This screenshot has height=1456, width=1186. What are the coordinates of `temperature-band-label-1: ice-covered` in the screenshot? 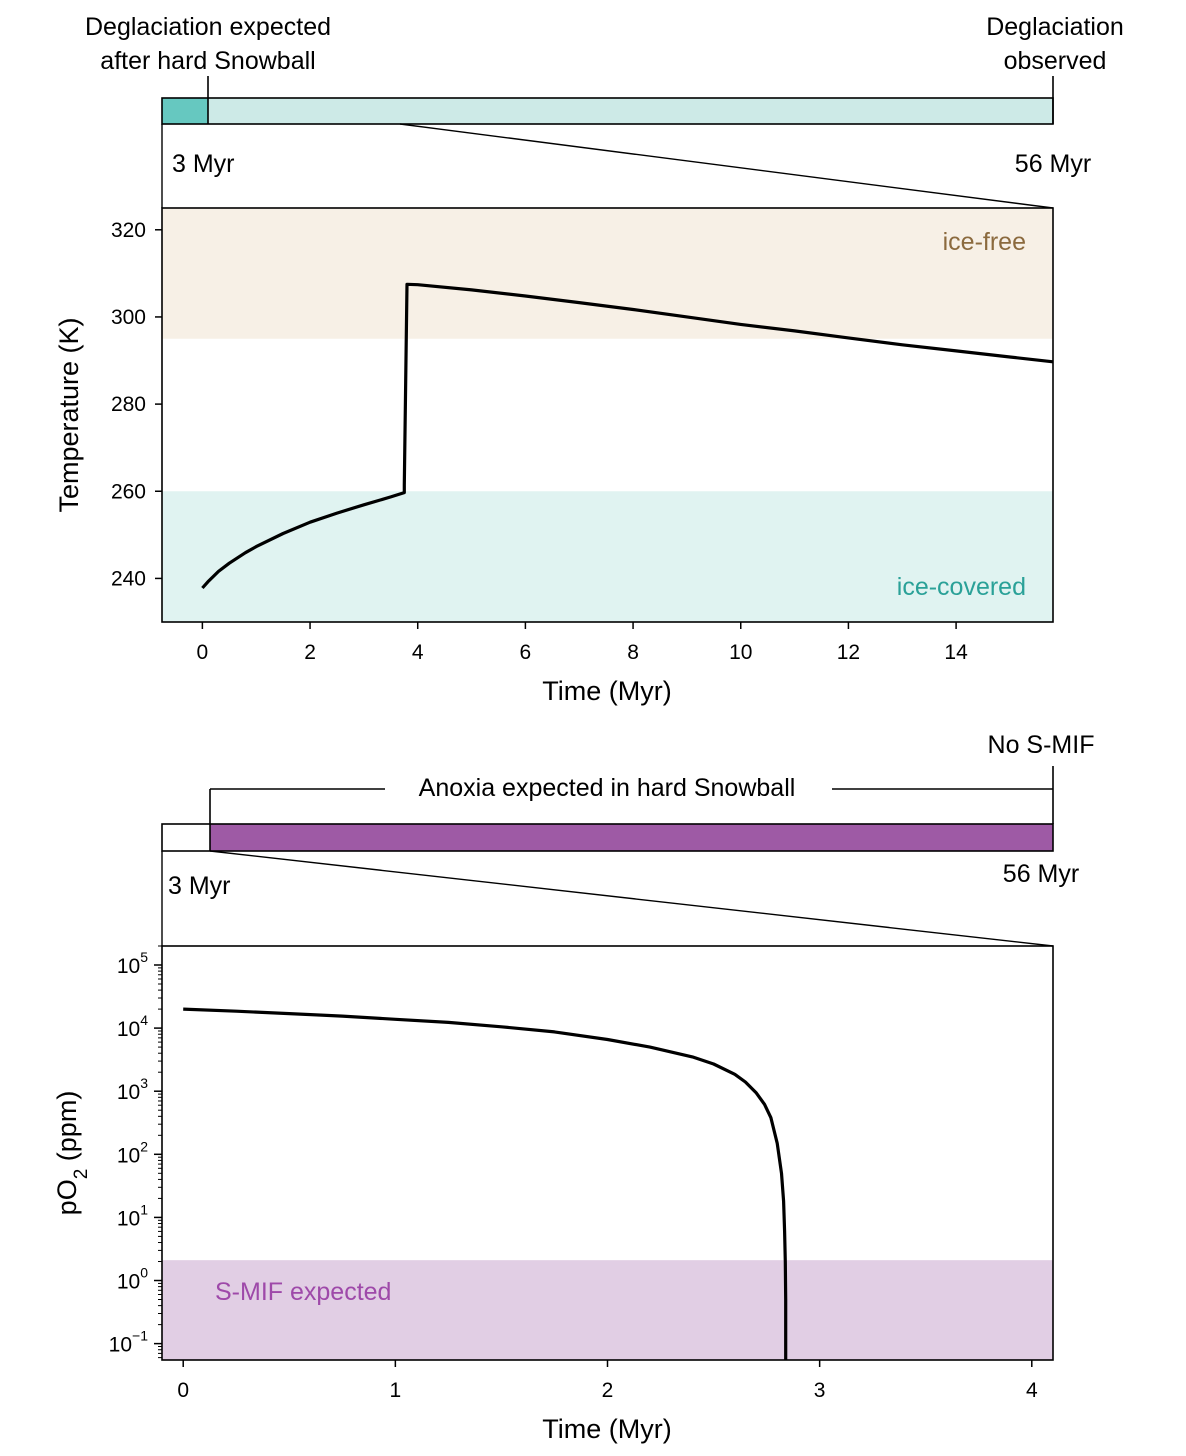 It's located at (961, 587).